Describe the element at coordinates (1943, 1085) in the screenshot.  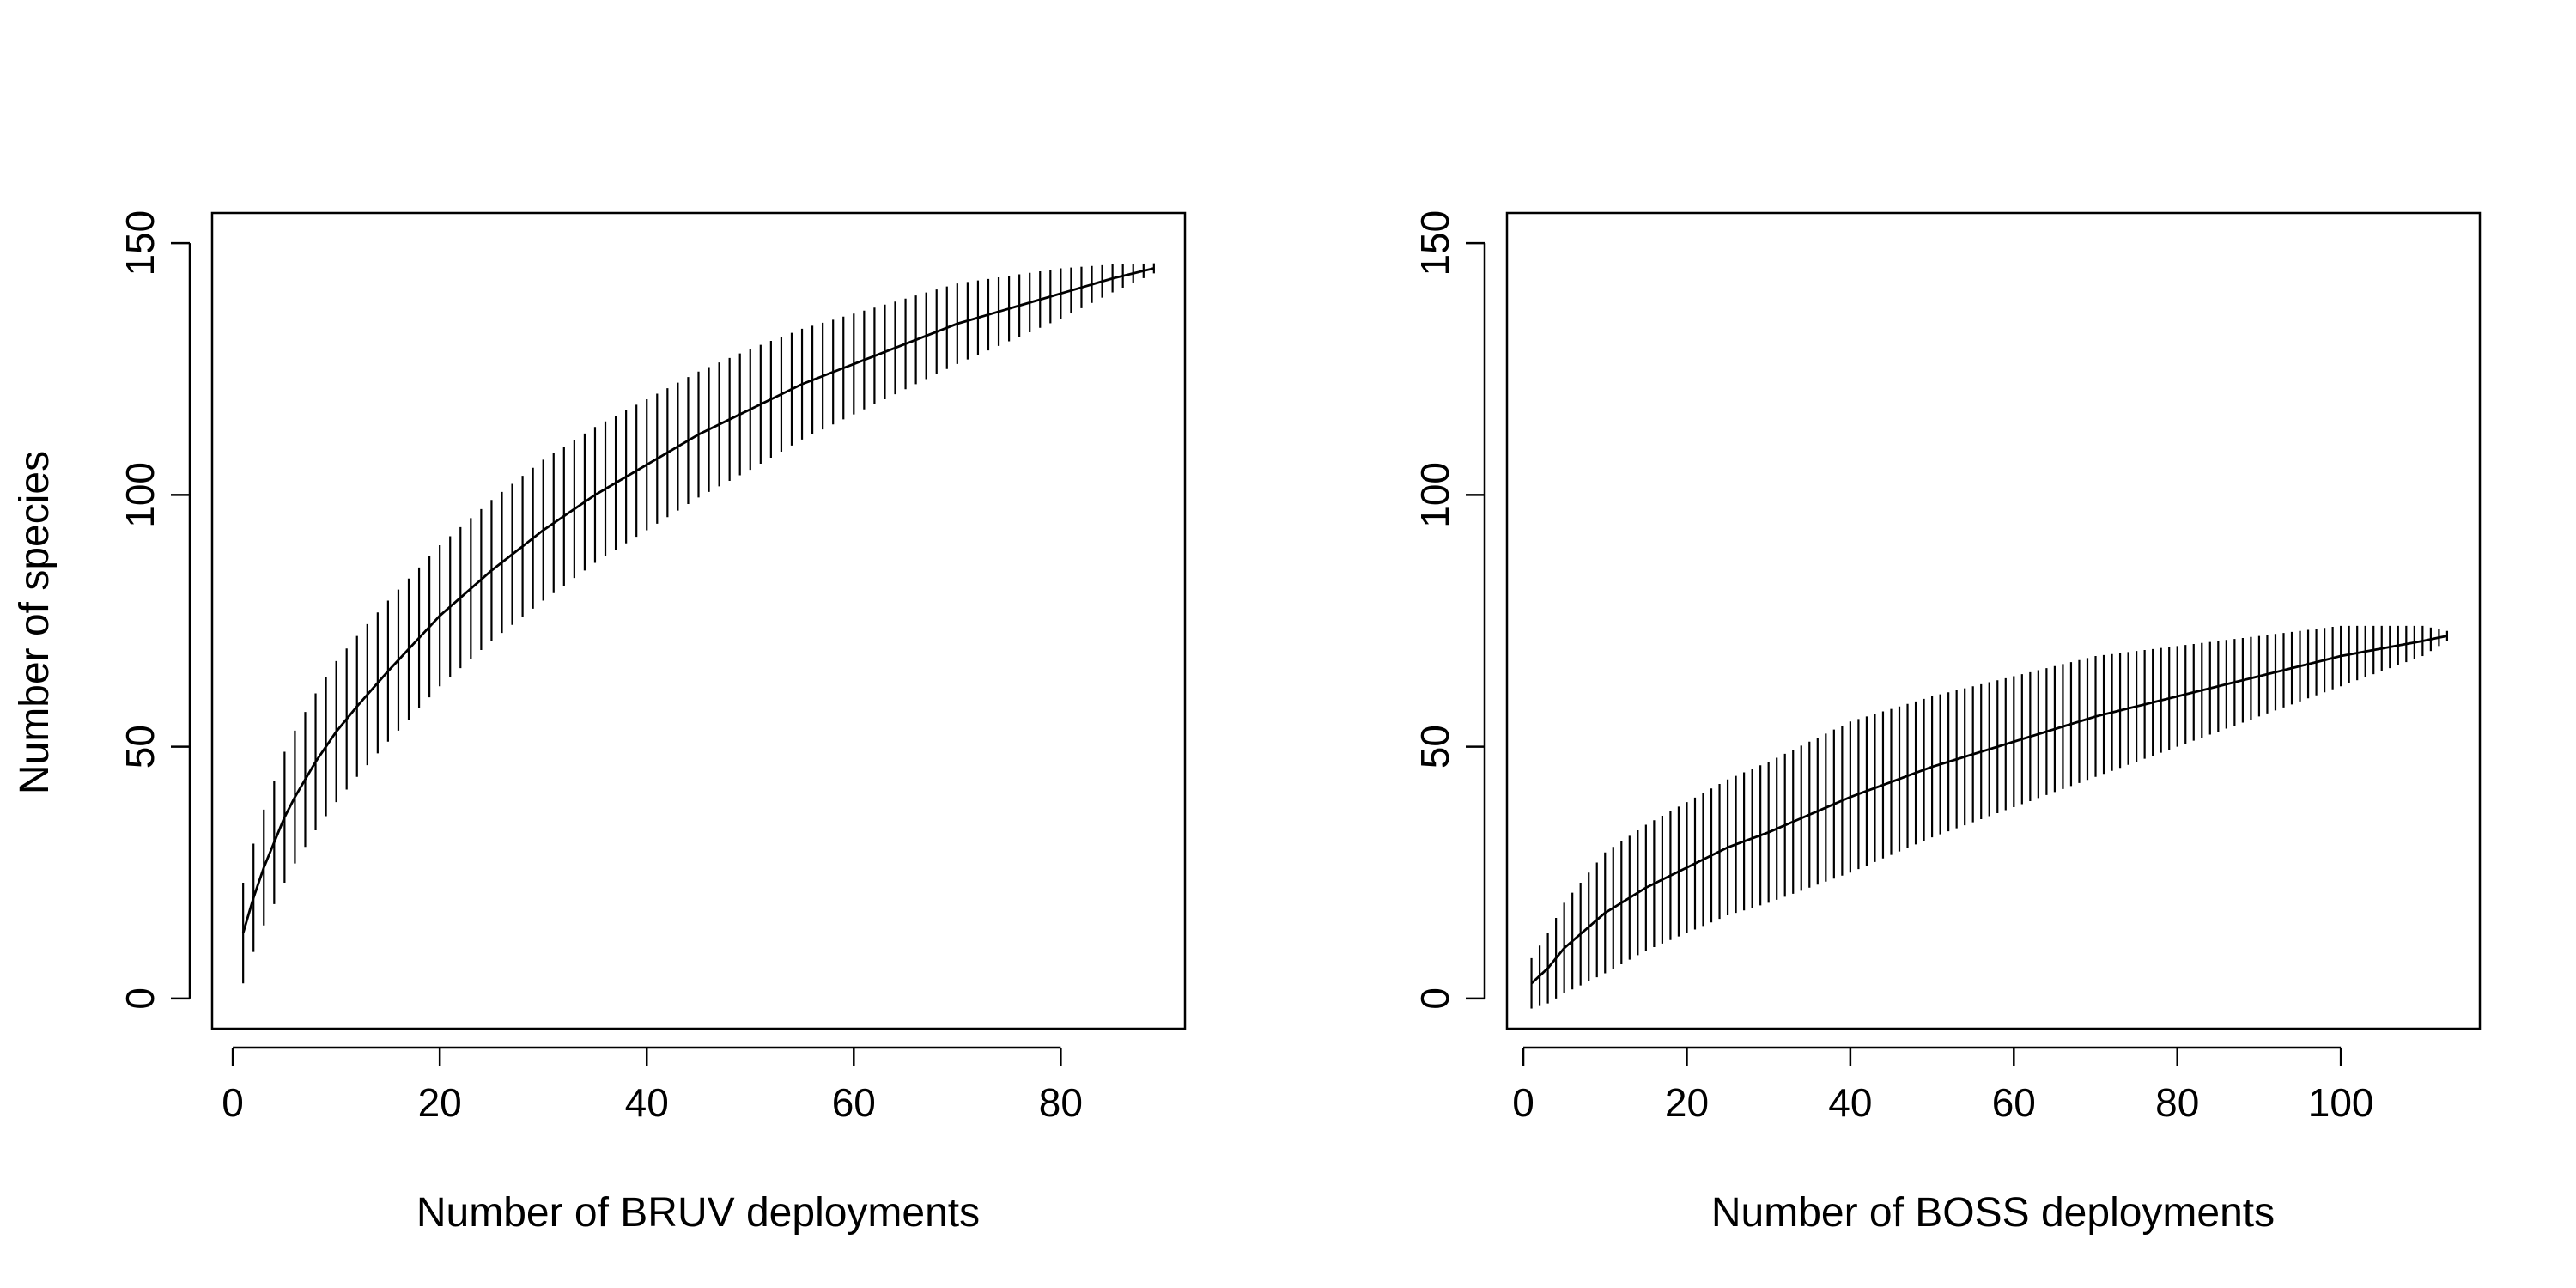
I see `boss-x-axis: 0 20 40 60 80 100` at that location.